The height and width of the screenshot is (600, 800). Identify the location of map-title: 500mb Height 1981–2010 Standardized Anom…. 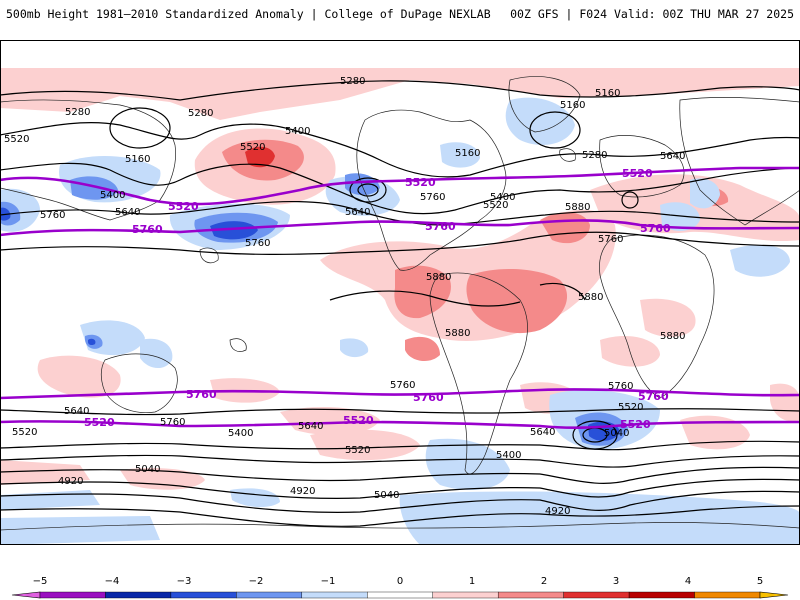
(248, 14).